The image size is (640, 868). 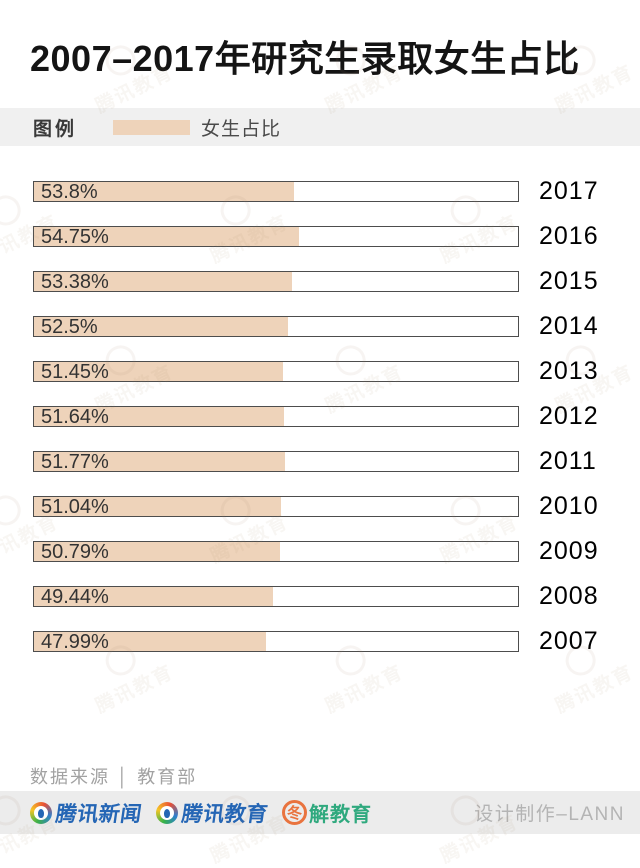 I want to click on percent-label: 54.75%, so click(x=75, y=236).